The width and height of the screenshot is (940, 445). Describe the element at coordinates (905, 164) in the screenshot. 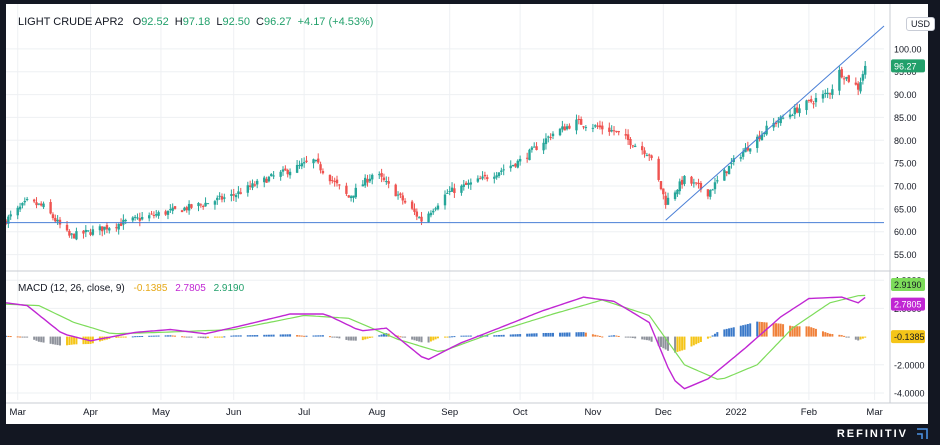

I see `price-axis-label: 75.00` at that location.